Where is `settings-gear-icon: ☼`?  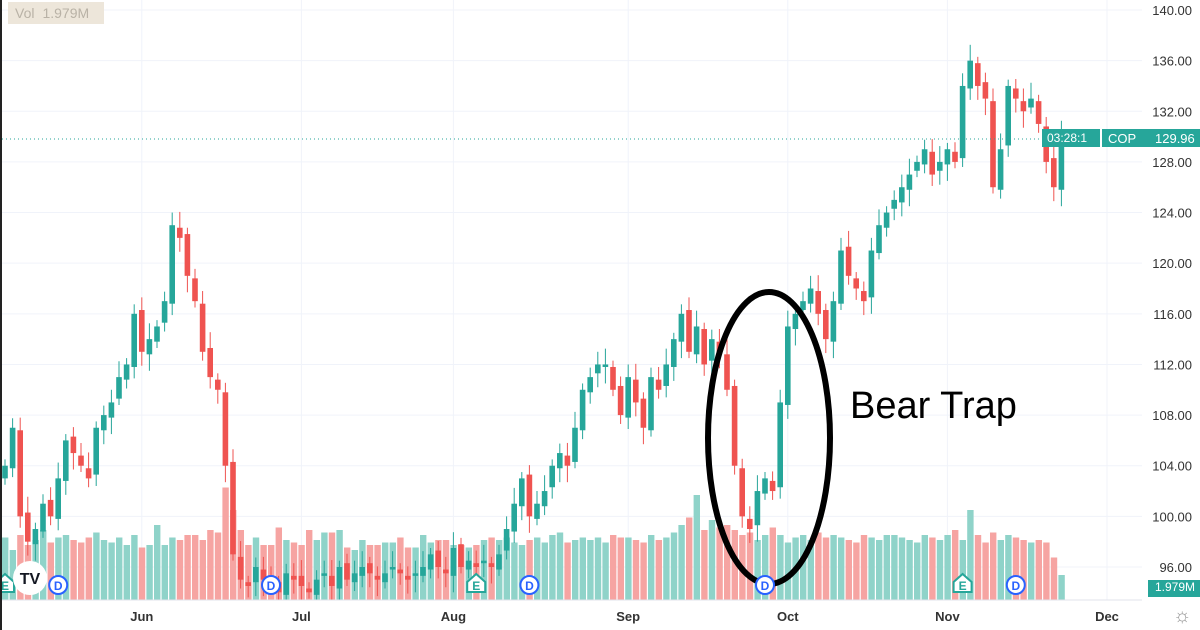
settings-gear-icon: ☼ is located at coordinates (1182, 616).